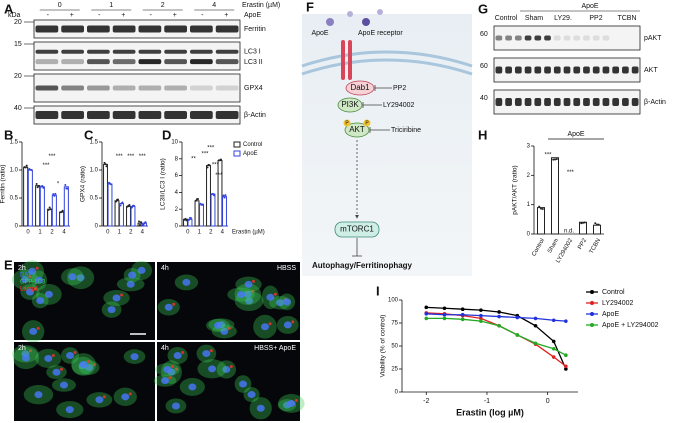  Describe the element at coordinates (14, 15) in the screenshot. I see `kda-label: kDa` at that location.